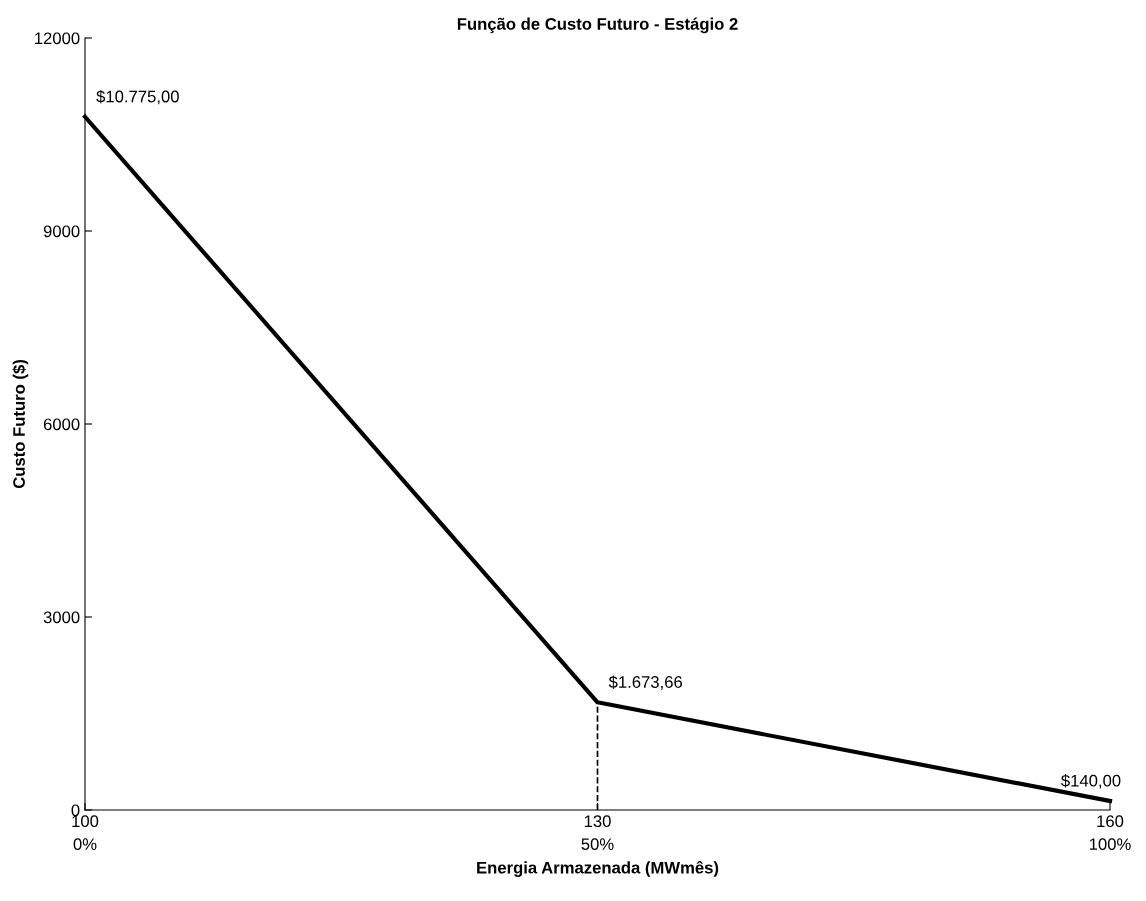  What do you see at coordinates (20, 424) in the screenshot?
I see `y-axis-title: Custo Futuro ($)` at bounding box center [20, 424].